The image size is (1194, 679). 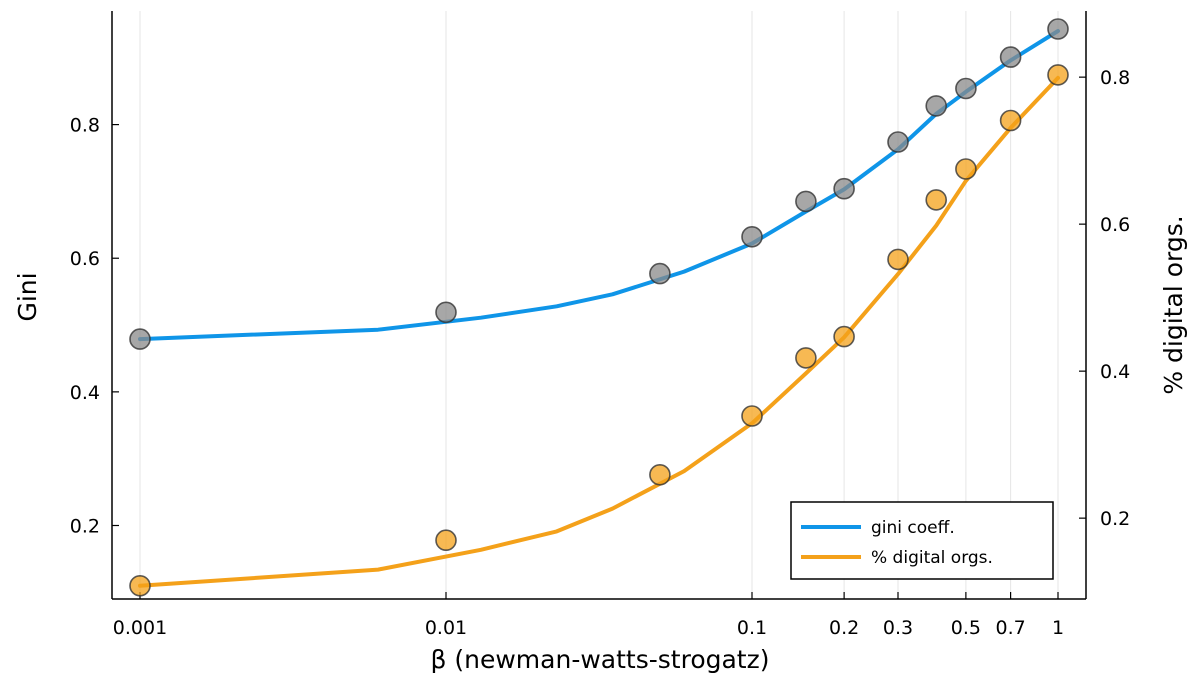 What do you see at coordinates (446, 628) in the screenshot?
I see `x-tick-label: 0.01` at bounding box center [446, 628].